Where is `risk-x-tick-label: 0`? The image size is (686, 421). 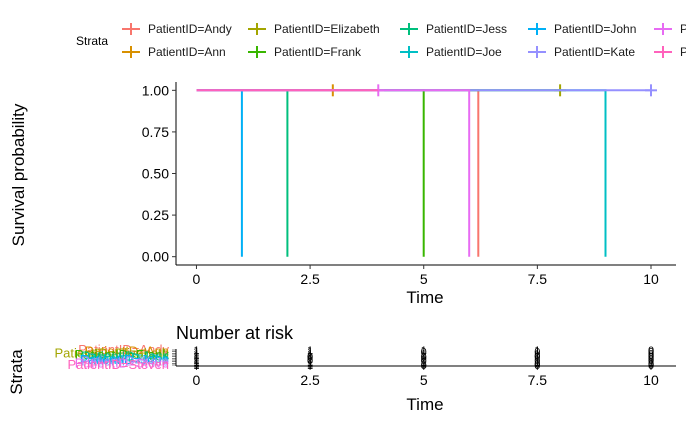
risk-x-tick-label: 0 is located at coordinates (197, 380).